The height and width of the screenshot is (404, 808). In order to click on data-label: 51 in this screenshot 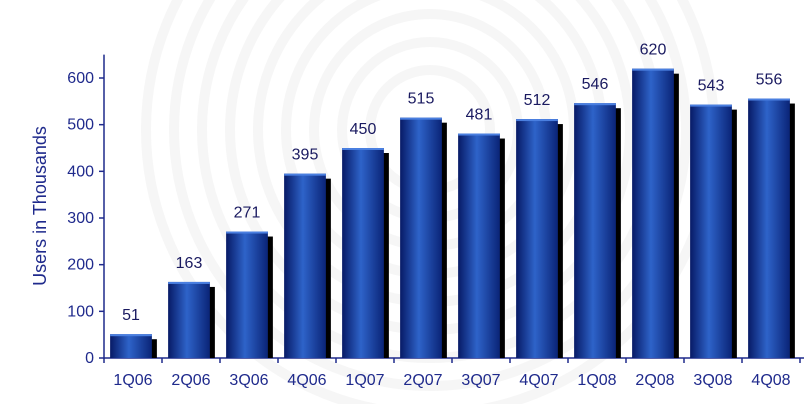, I will do `click(131, 315)`.